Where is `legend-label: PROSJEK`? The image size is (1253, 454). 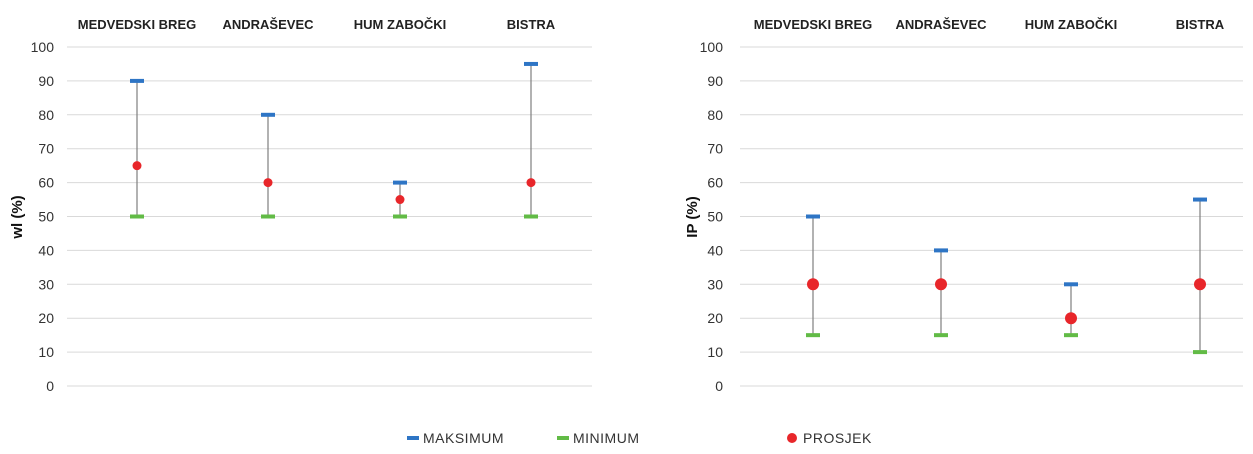 legend-label: PROSJEK is located at coordinates (837, 438).